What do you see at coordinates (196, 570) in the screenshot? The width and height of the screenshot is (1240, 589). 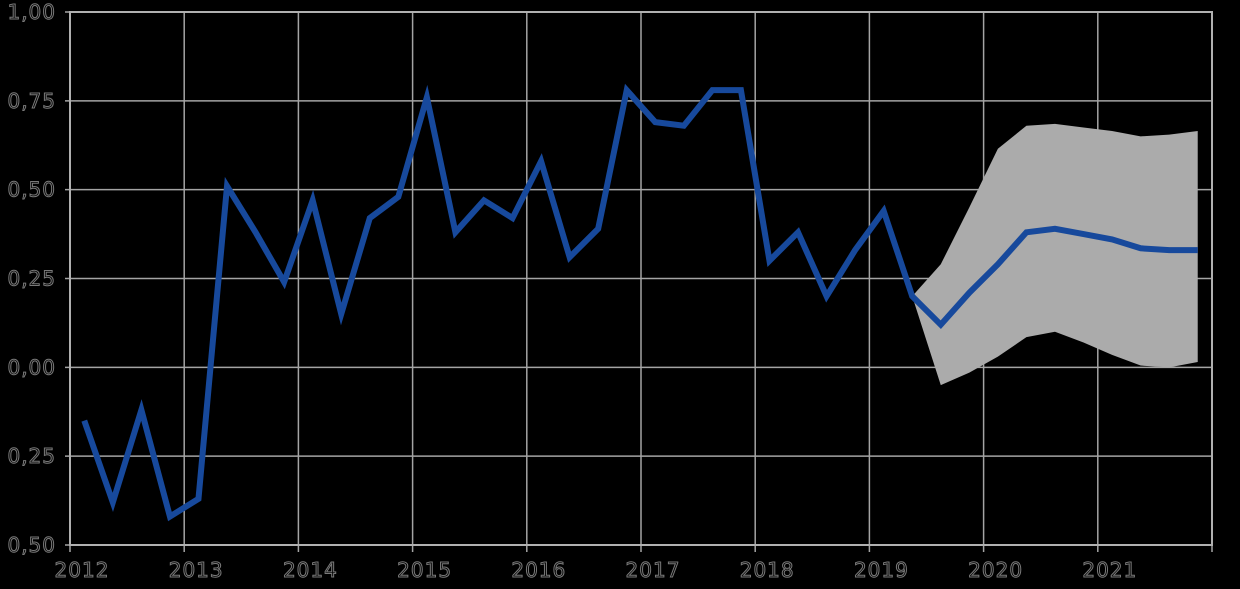 I see `x-tick-label: 2013` at bounding box center [196, 570].